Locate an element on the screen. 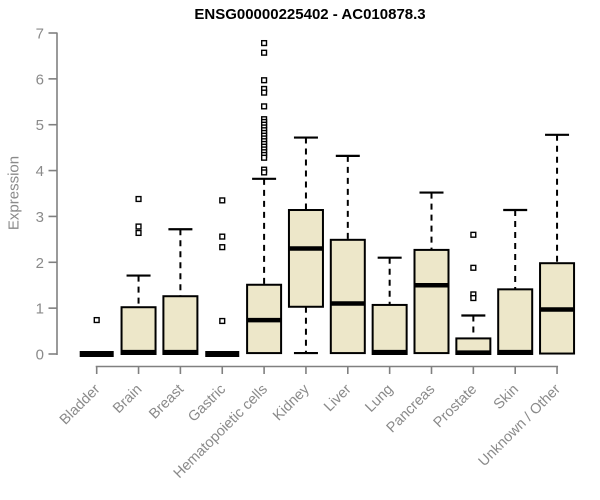 Image resolution: width=600 pixels, height=500 pixels. x-tick-label-breast: Breast is located at coordinates (166, 402).